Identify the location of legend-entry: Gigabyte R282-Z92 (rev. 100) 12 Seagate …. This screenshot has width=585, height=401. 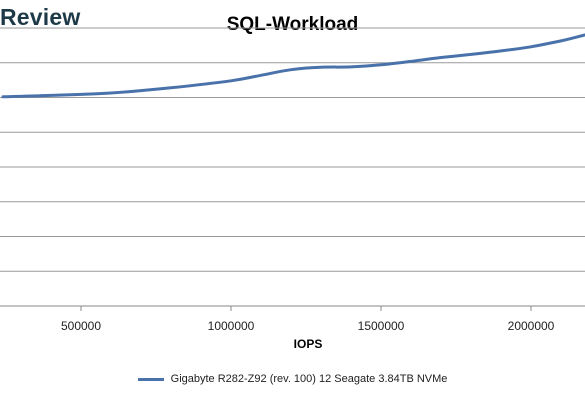
(309, 379).